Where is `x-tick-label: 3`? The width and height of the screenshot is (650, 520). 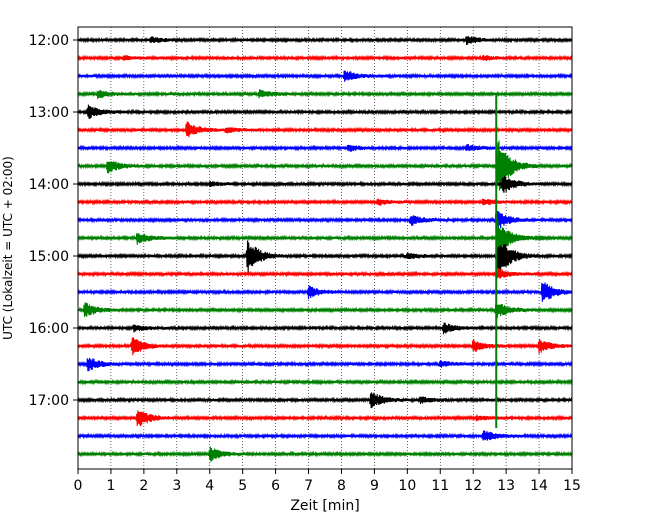 x-tick-label: 3 is located at coordinates (176, 486).